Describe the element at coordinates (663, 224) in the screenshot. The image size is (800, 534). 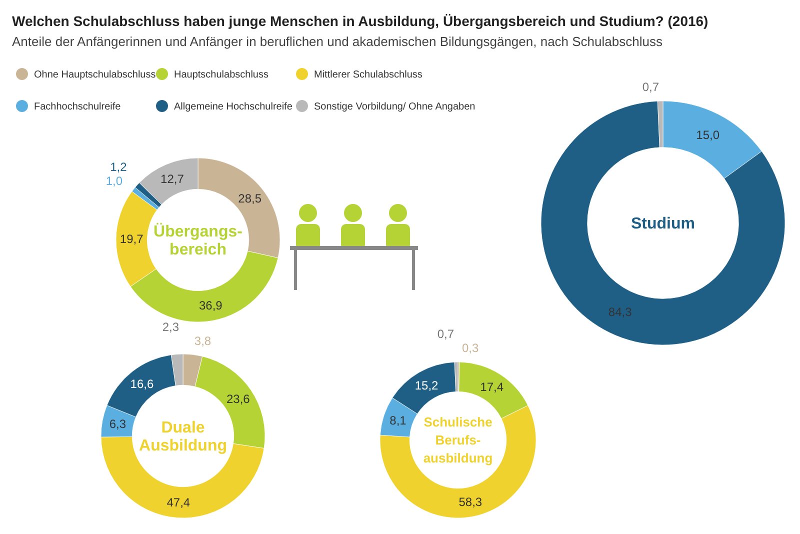
I see `text: Studium` at that location.